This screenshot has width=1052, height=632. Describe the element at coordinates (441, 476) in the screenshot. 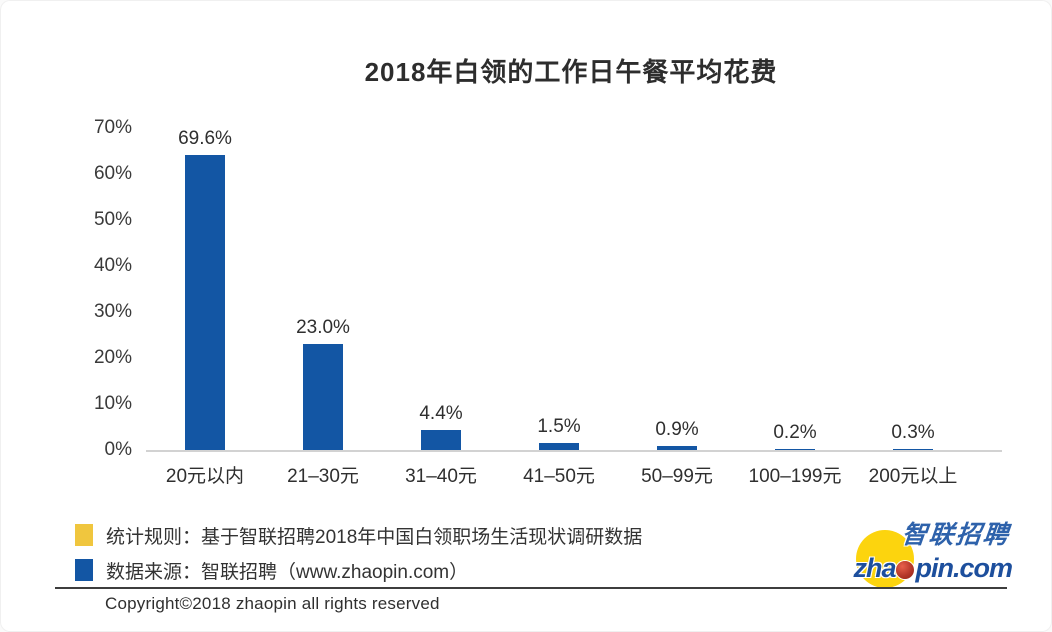

I see `x-tick-label: 31–40元` at that location.